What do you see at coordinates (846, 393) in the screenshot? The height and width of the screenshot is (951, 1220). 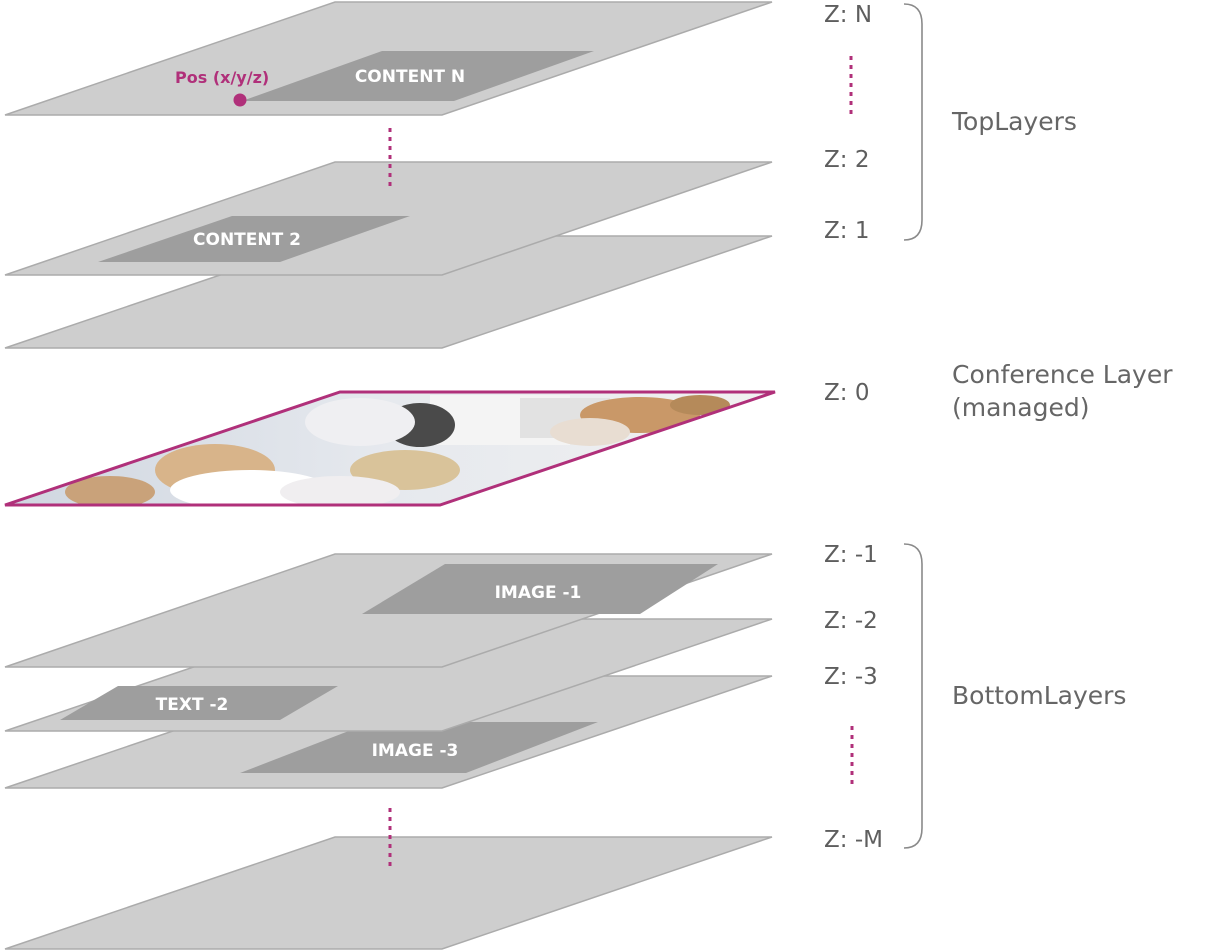 I see `z-label-0: Z: 0` at bounding box center [846, 393].